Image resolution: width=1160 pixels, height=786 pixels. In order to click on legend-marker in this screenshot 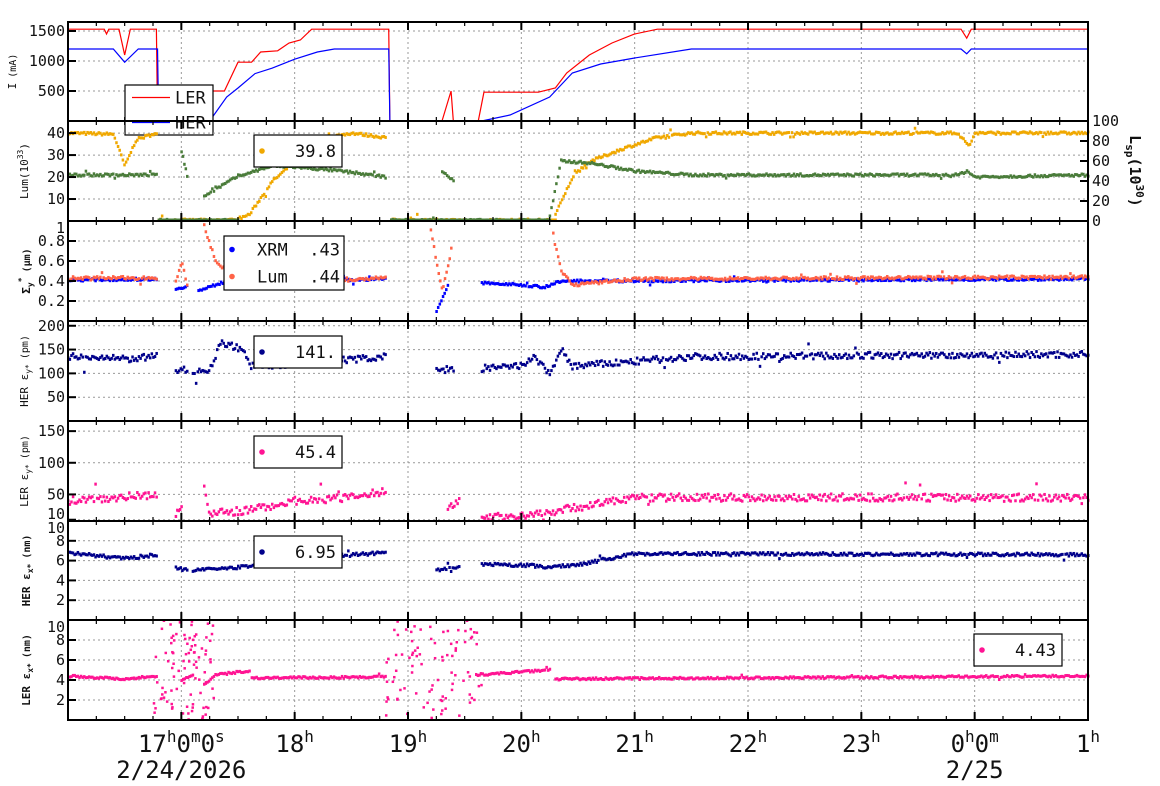, I will do `click(262, 452)`.